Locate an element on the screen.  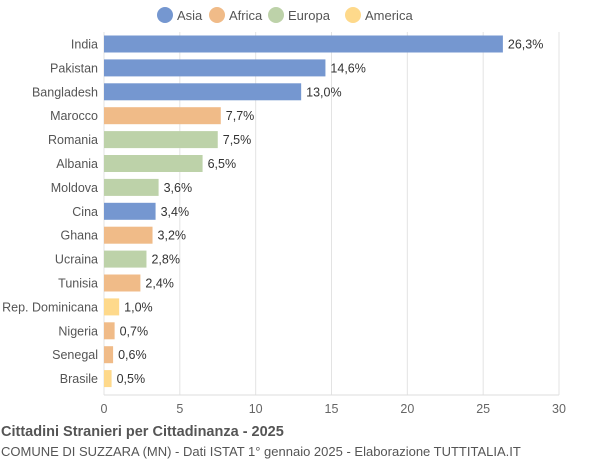
bar-brasile is located at coordinates (108, 379).